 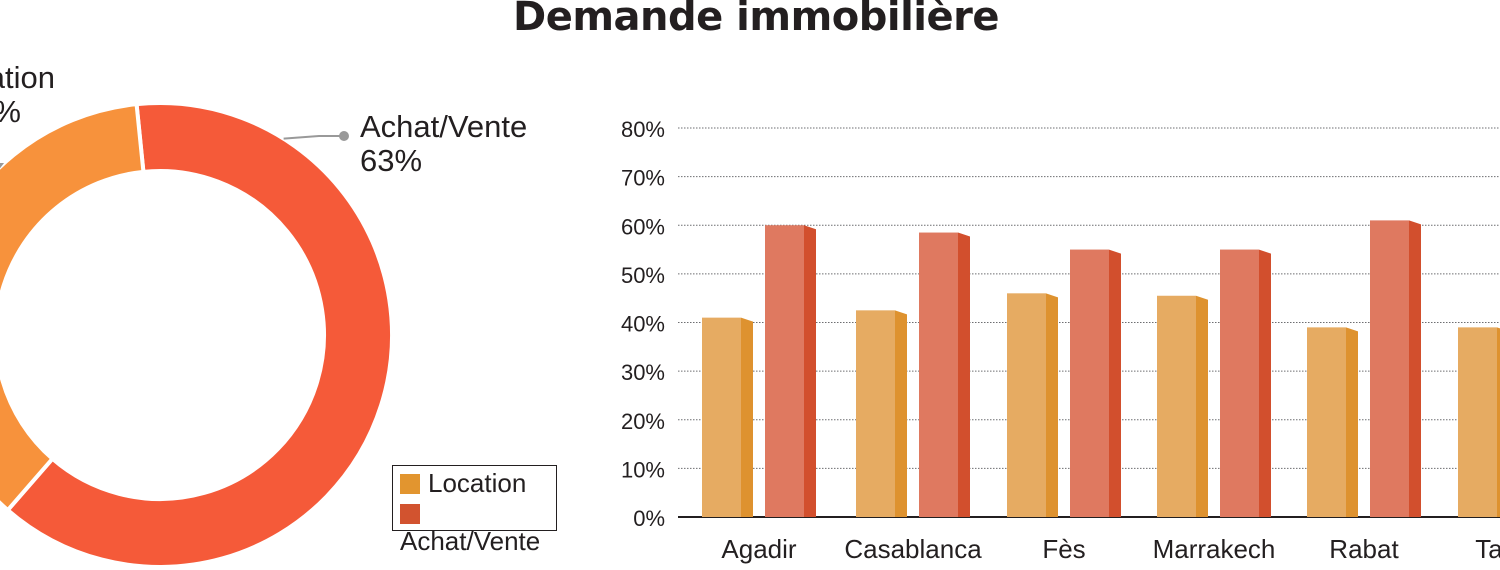 I want to click on page-title: Demande immobilière, so click(x=756, y=20).